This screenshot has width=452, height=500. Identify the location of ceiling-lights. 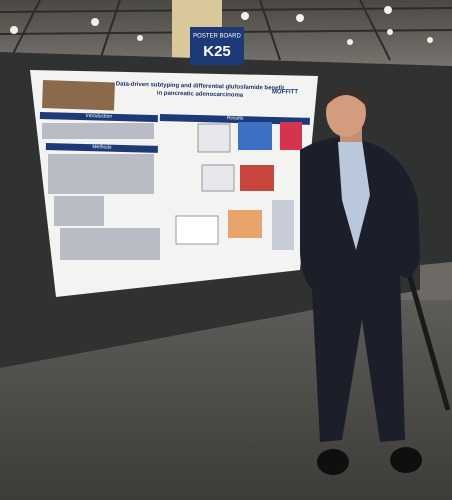
(221, 25).